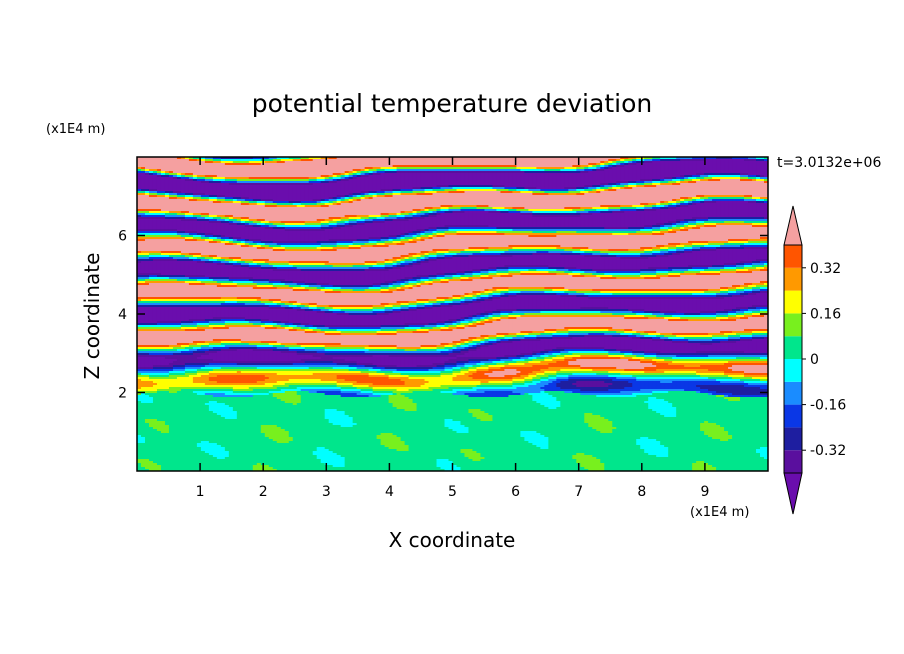 This screenshot has height=654, width=904. What do you see at coordinates (75, 129) in the screenshot?
I see `y-axis-unit: (x1E4 m)` at bounding box center [75, 129].